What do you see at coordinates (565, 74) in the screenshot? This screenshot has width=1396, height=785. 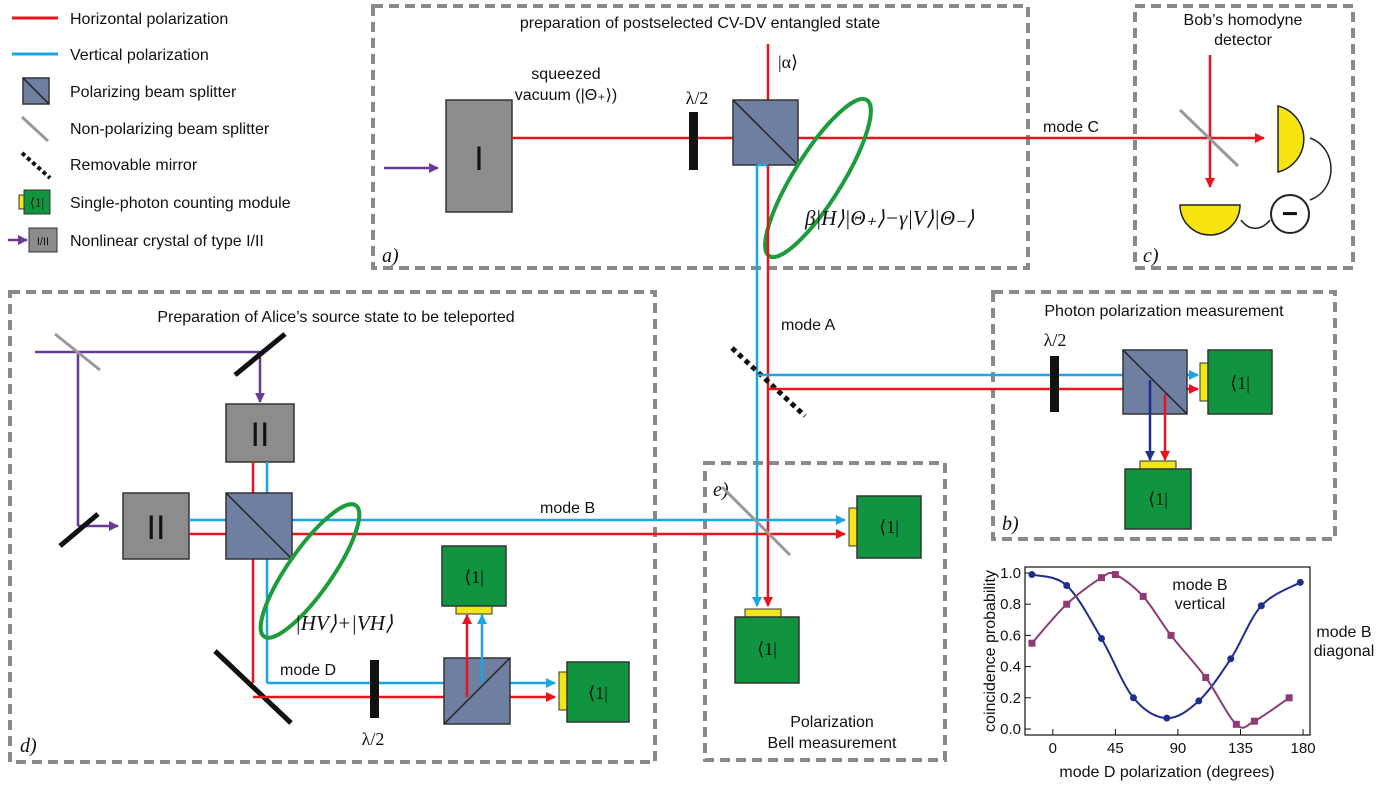 I see `squeezed-label-line1: squeezed` at bounding box center [565, 74].